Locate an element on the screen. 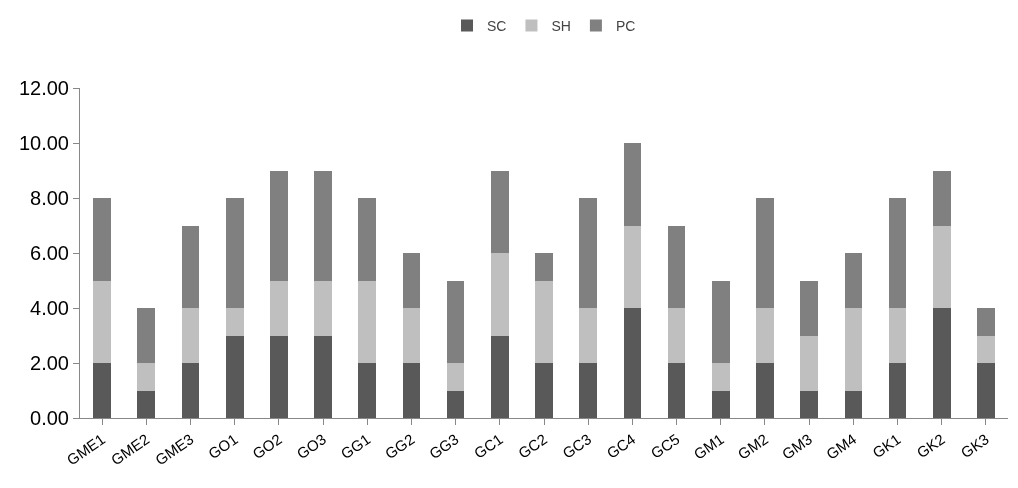 The height and width of the screenshot is (488, 1018). x-tick-label: GM4 is located at coordinates (841, 446).